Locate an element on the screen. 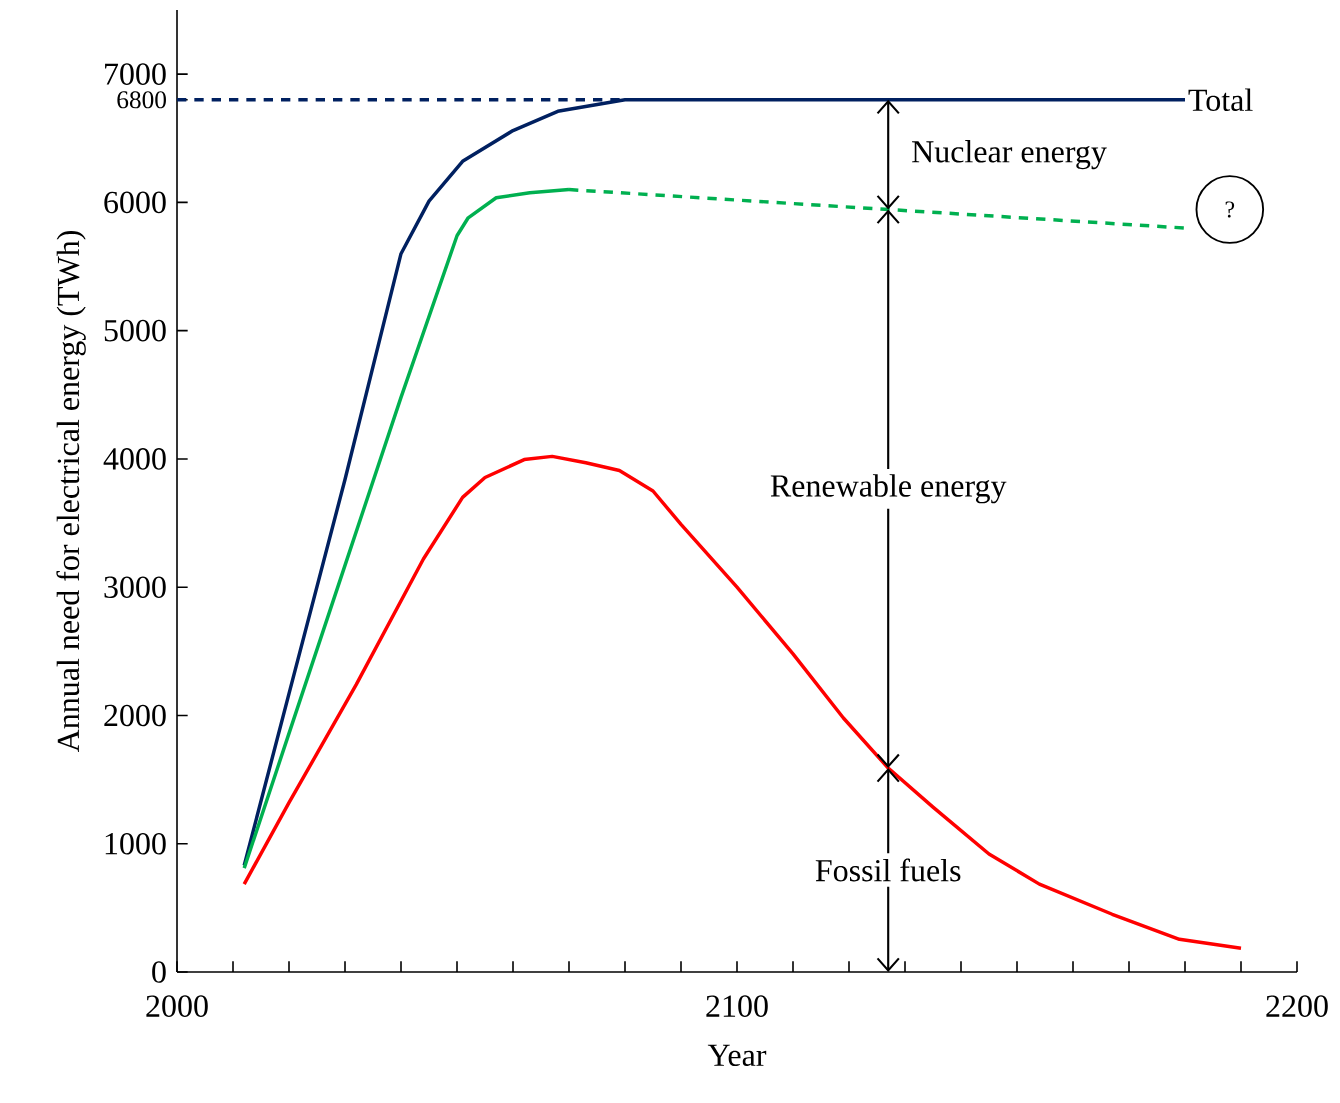 This screenshot has height=1103, width=1340. y-tick-label: 3000 is located at coordinates (135, 587).